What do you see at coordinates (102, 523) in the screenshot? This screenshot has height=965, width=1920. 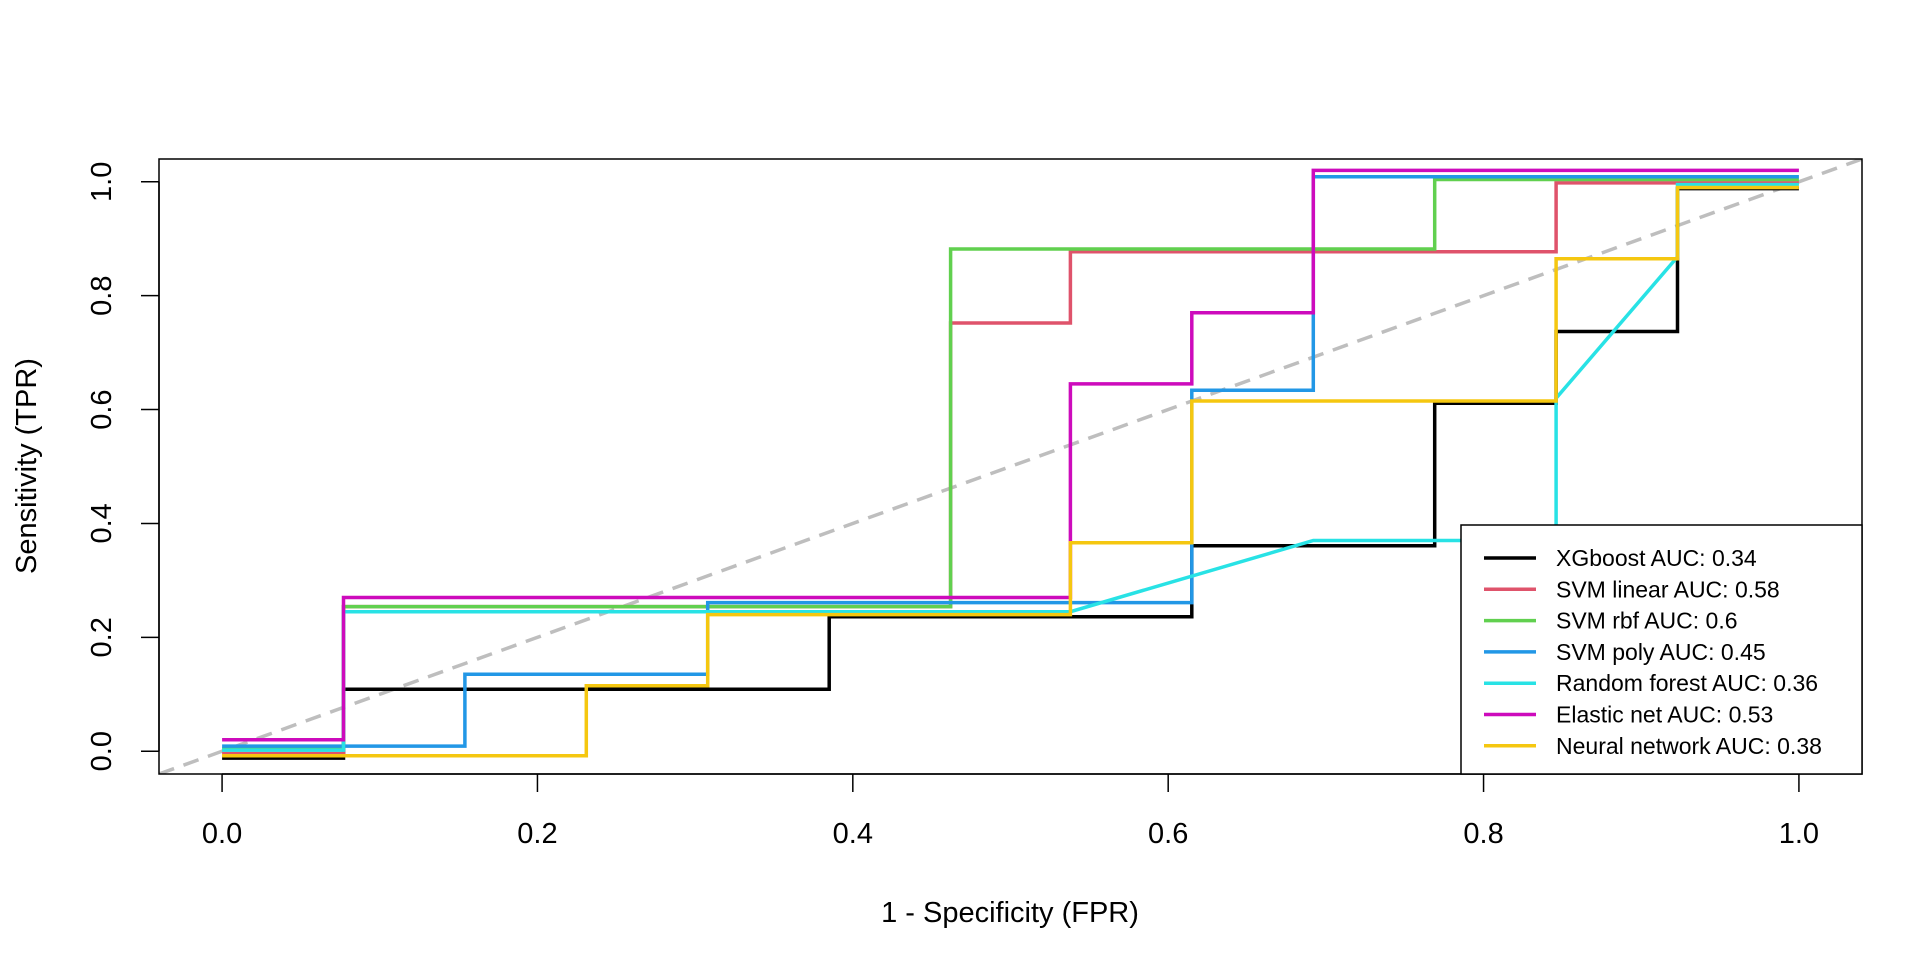 I see `y-tick-label: 0.4` at bounding box center [102, 523].